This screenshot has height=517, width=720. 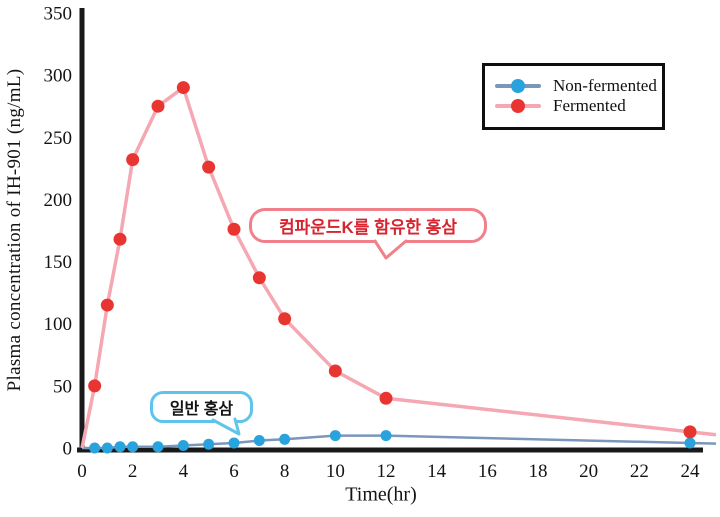 I want to click on x-tick-label: 8, so click(x=285, y=471).